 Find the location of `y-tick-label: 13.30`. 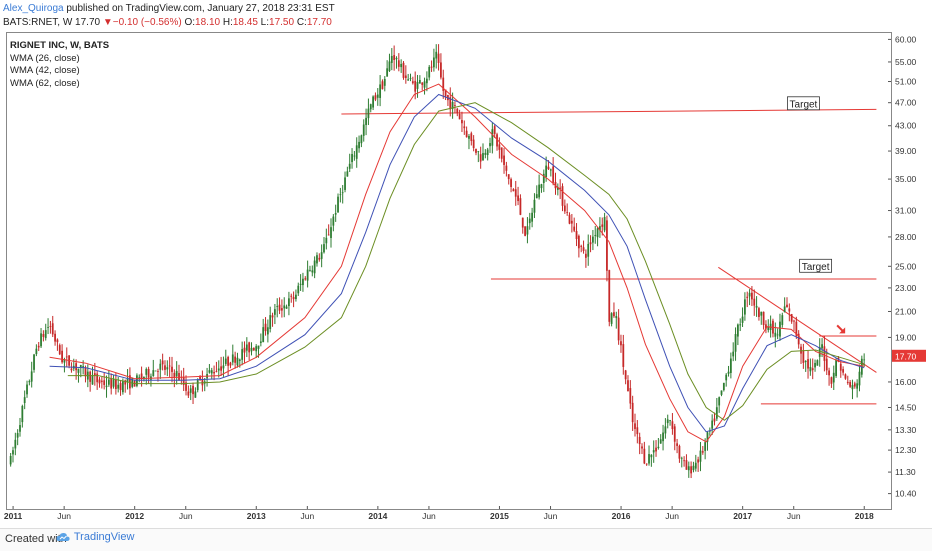

y-tick-label: 13.30 is located at coordinates (906, 430).